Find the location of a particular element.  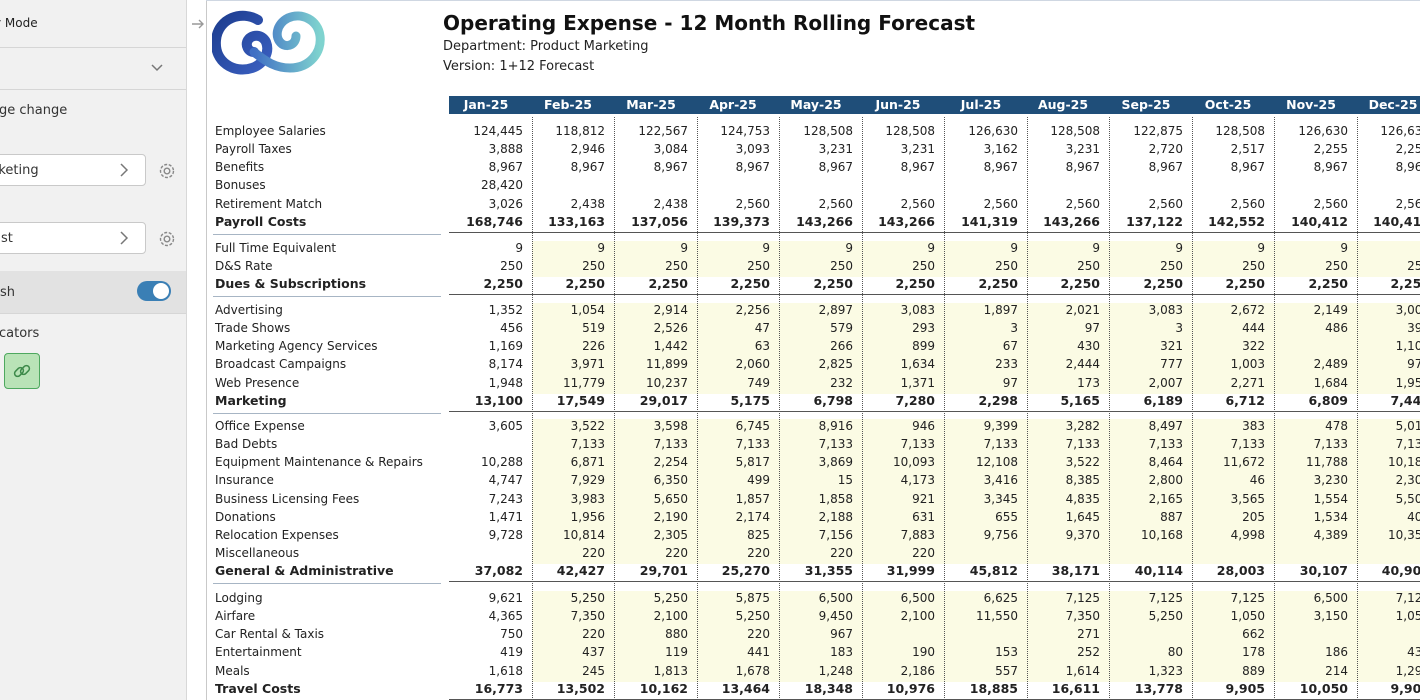

table-cell: 3 is located at coordinates (1014, 328).